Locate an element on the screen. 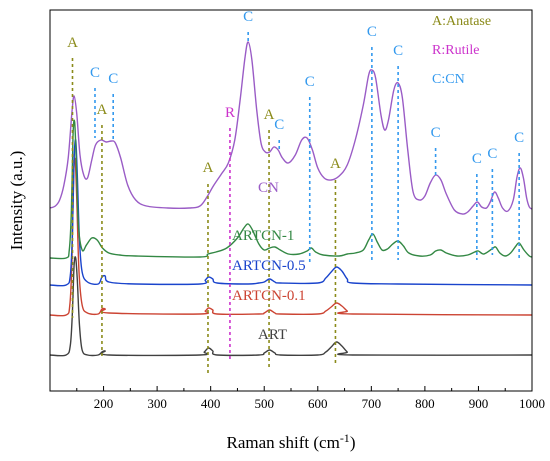 This screenshot has height=461, width=550. legend: A:Anatase R:Rutile C:CN is located at coordinates (461, 50).